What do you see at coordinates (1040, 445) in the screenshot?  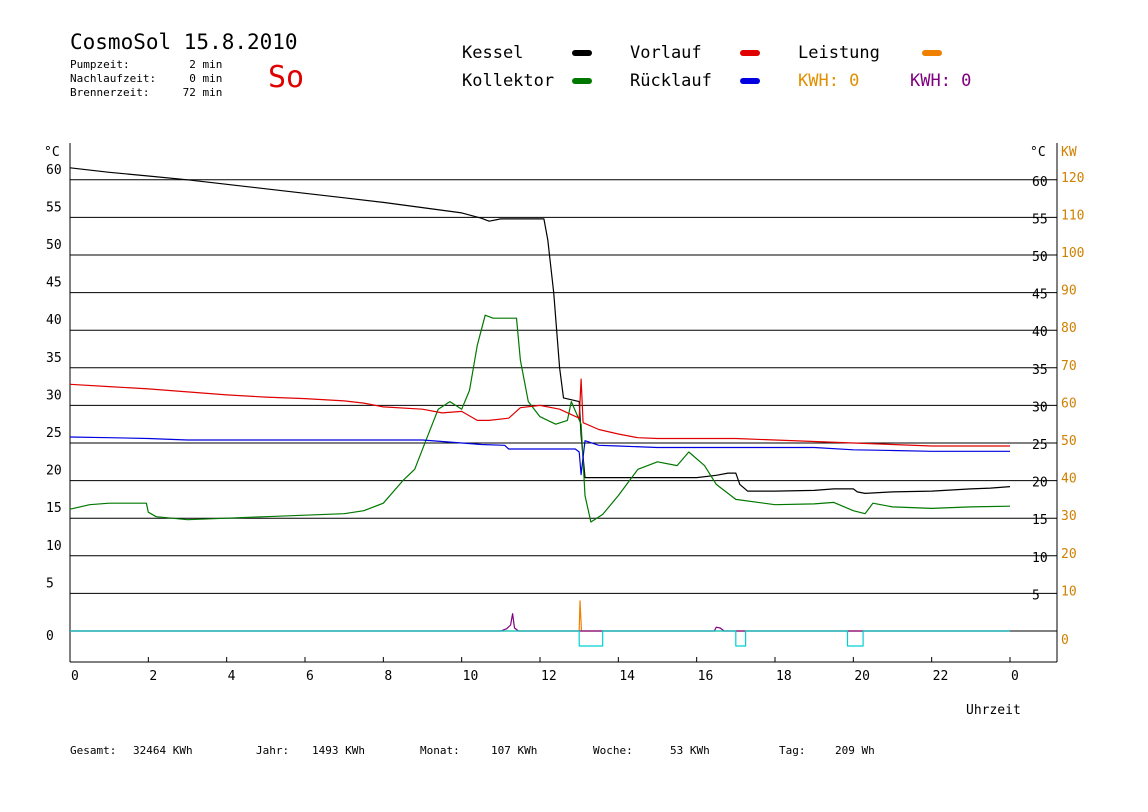 I see `y-tick-label-right: 25` at bounding box center [1040, 445].